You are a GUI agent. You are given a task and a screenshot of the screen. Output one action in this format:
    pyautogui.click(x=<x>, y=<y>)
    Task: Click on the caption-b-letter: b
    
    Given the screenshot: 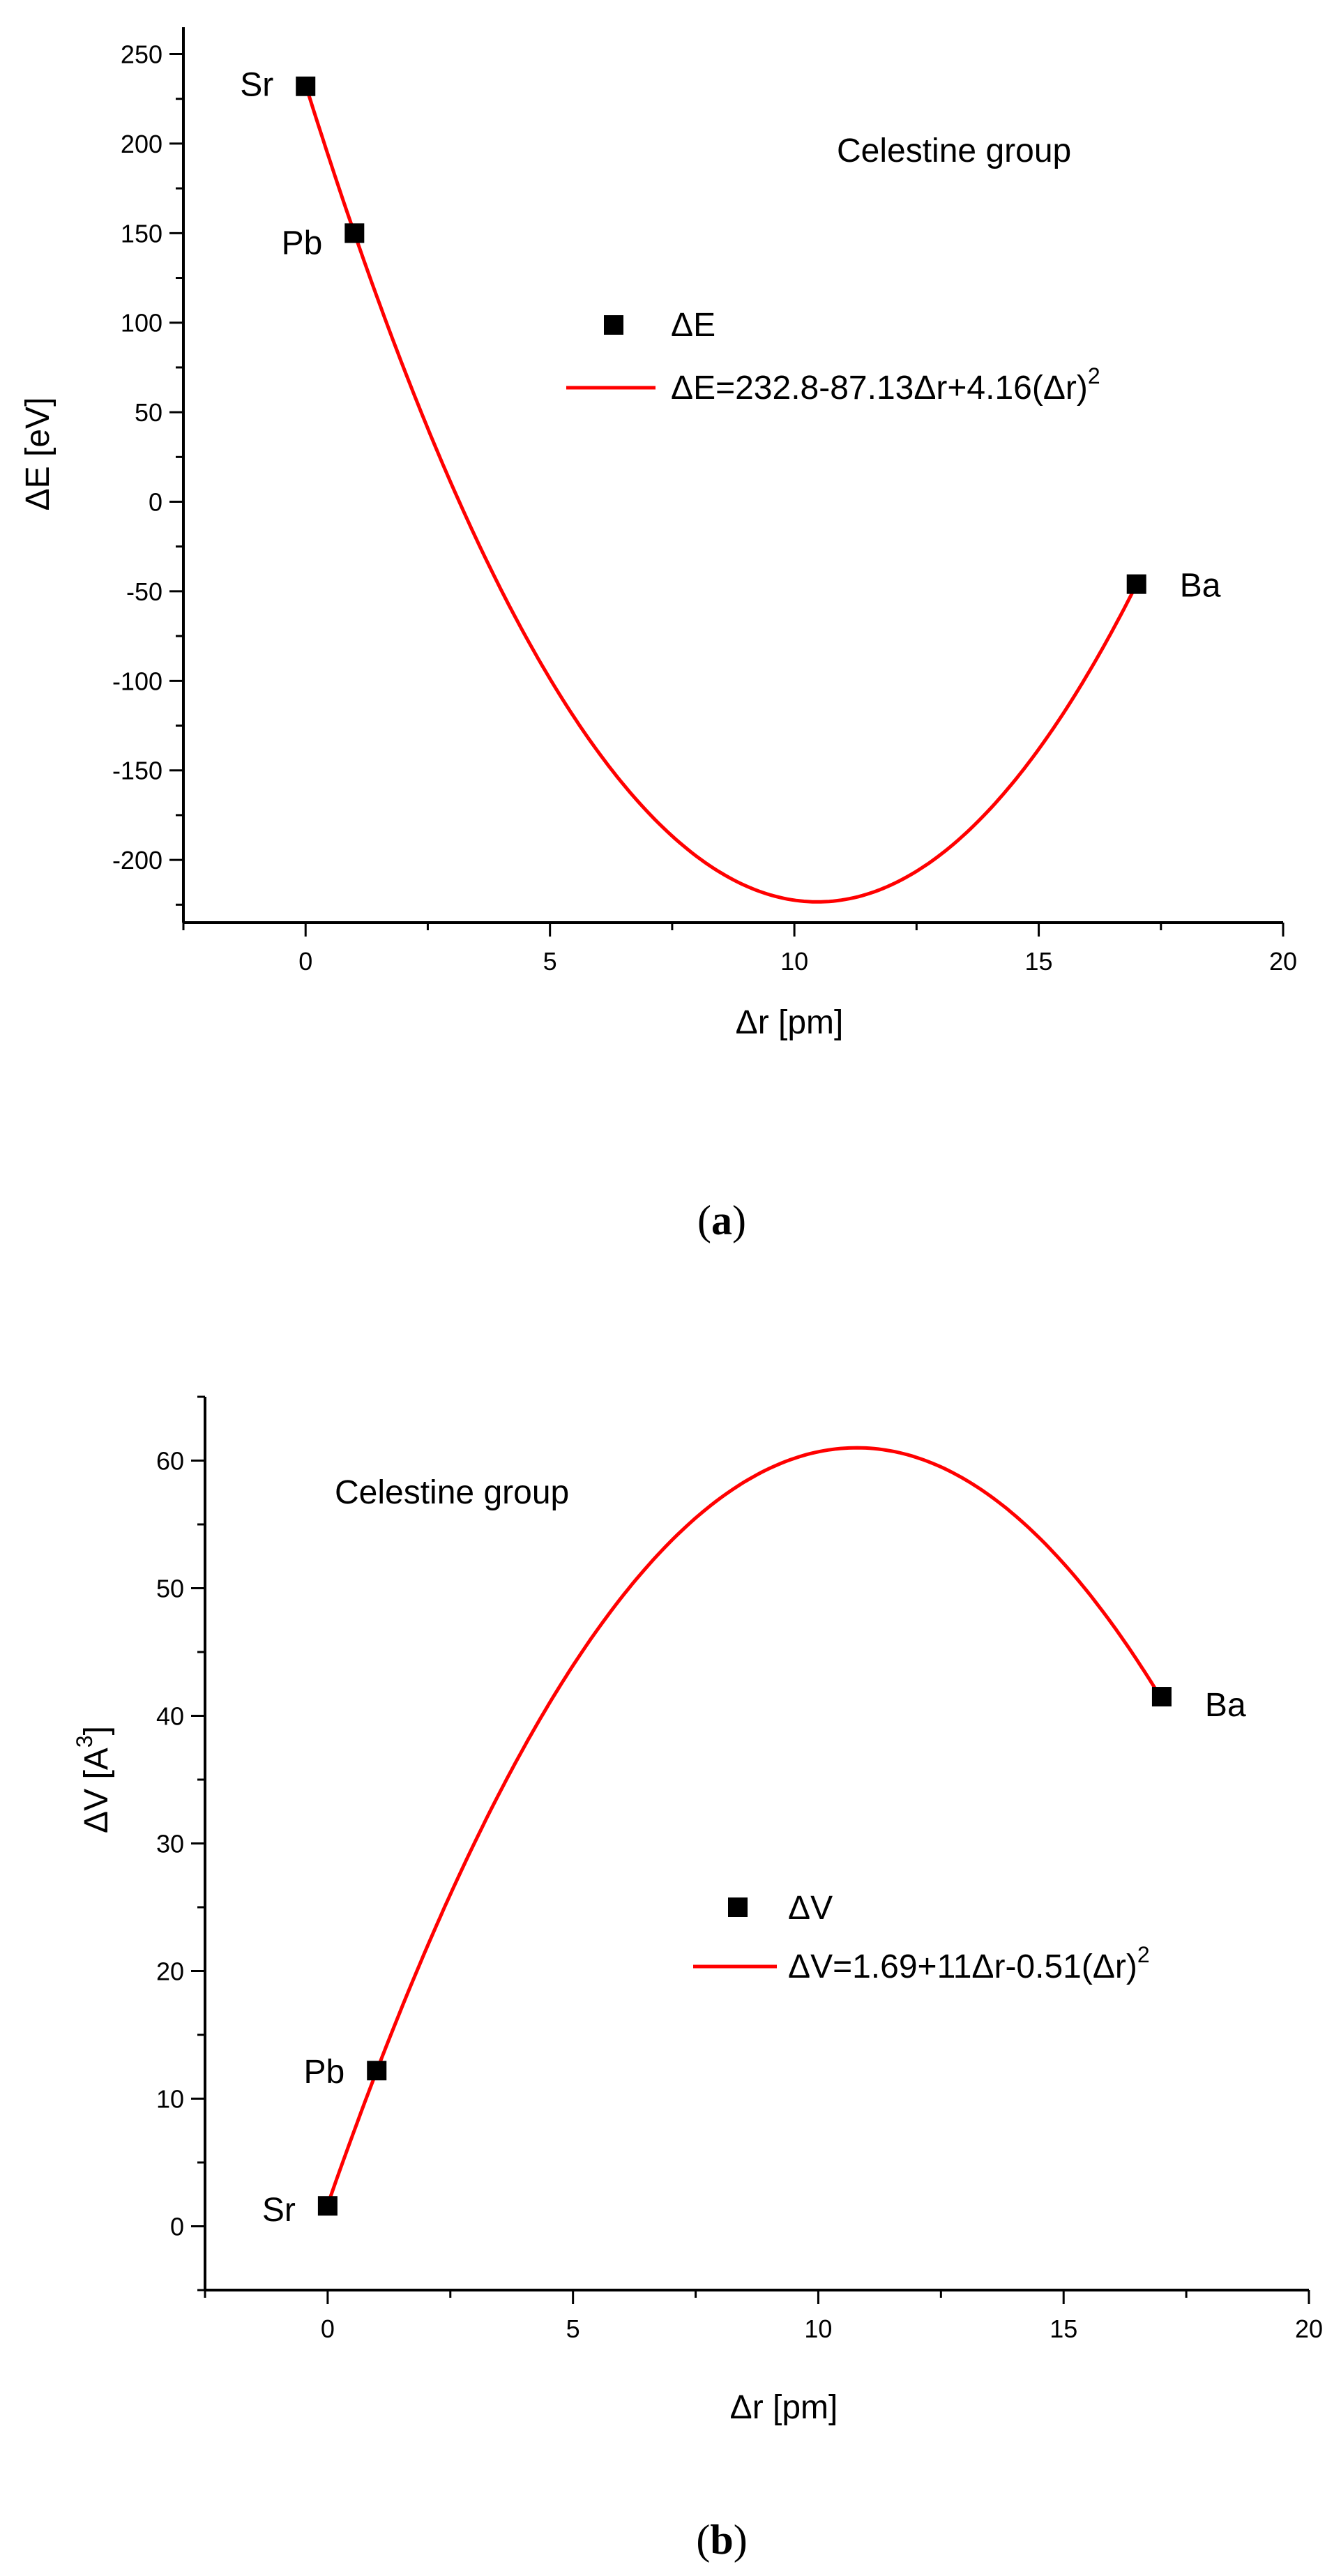 What is the action you would take?
    pyautogui.click(x=721, y=2540)
    